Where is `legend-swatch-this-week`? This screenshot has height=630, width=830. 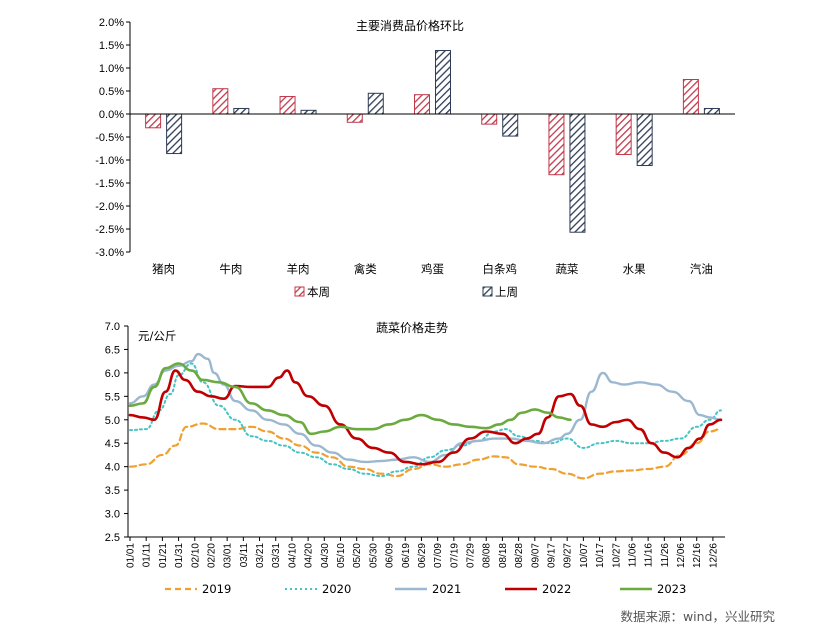 legend-swatch-this-week is located at coordinates (299, 291).